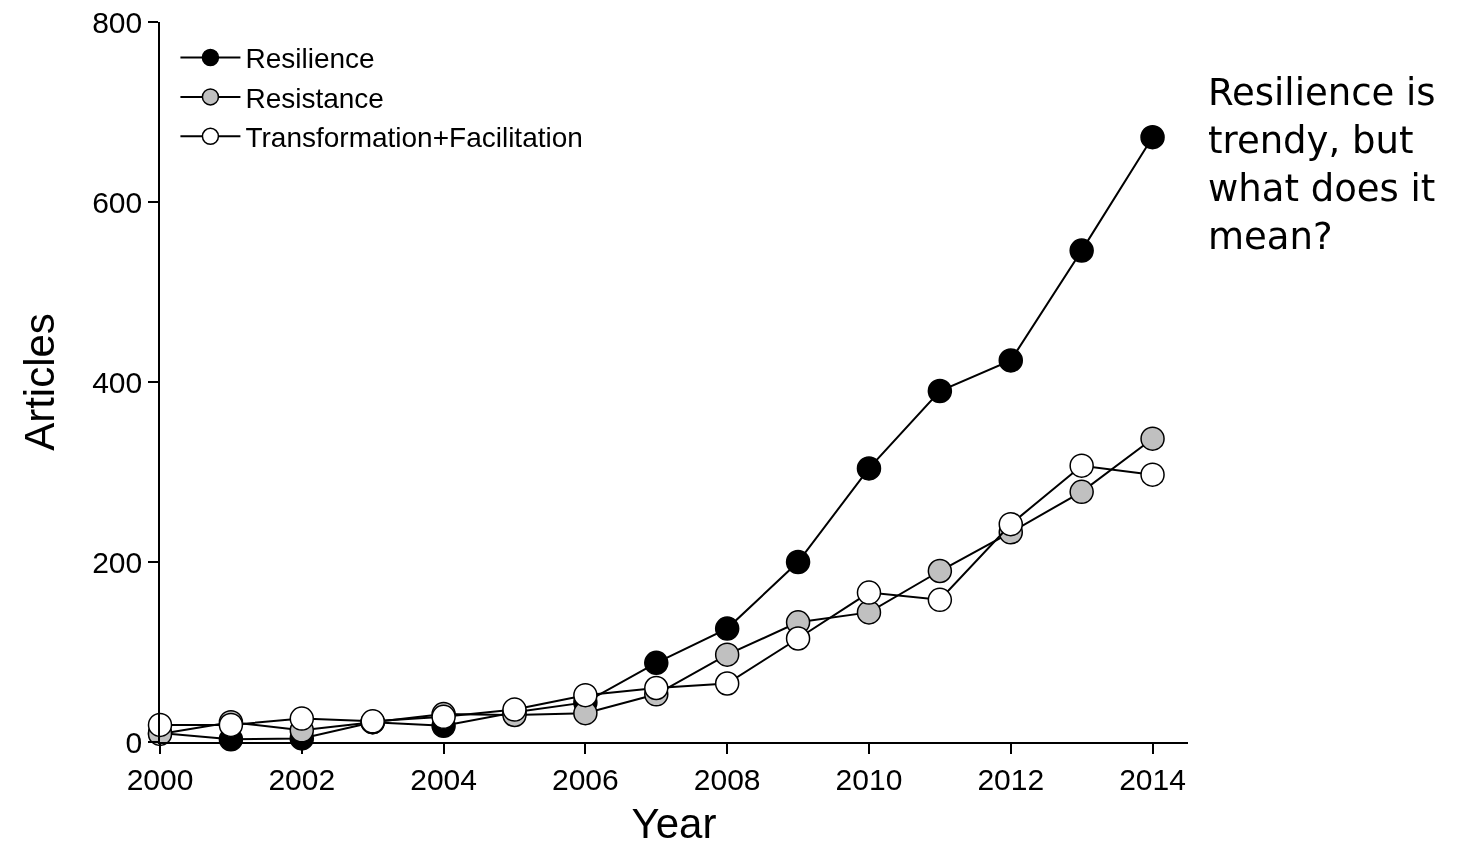 The height and width of the screenshot is (862, 1459). Describe the element at coordinates (1011, 779) in the screenshot. I see `x-tick-label: 2012` at that location.